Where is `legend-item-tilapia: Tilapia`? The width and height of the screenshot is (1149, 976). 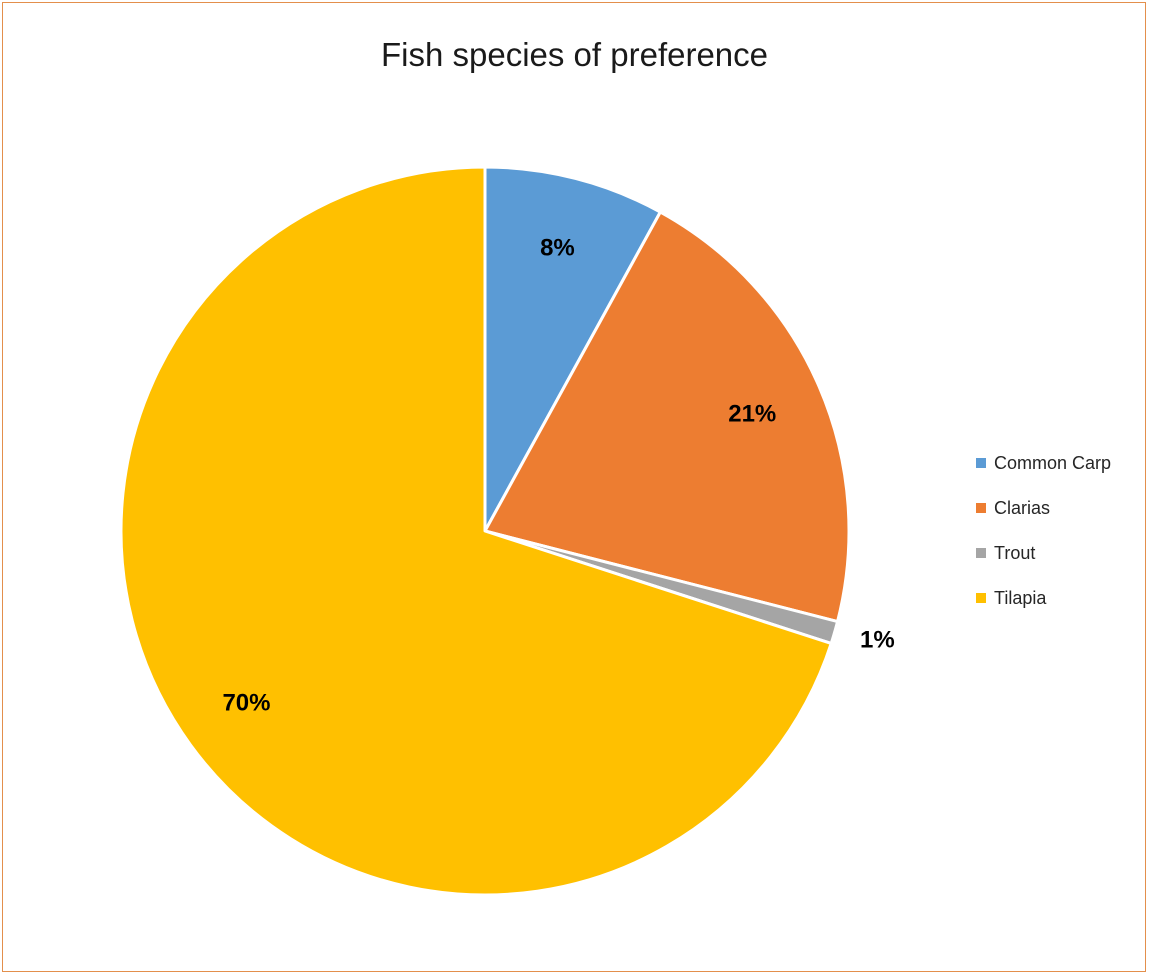 legend-item-tilapia: Tilapia is located at coordinates (1043, 598).